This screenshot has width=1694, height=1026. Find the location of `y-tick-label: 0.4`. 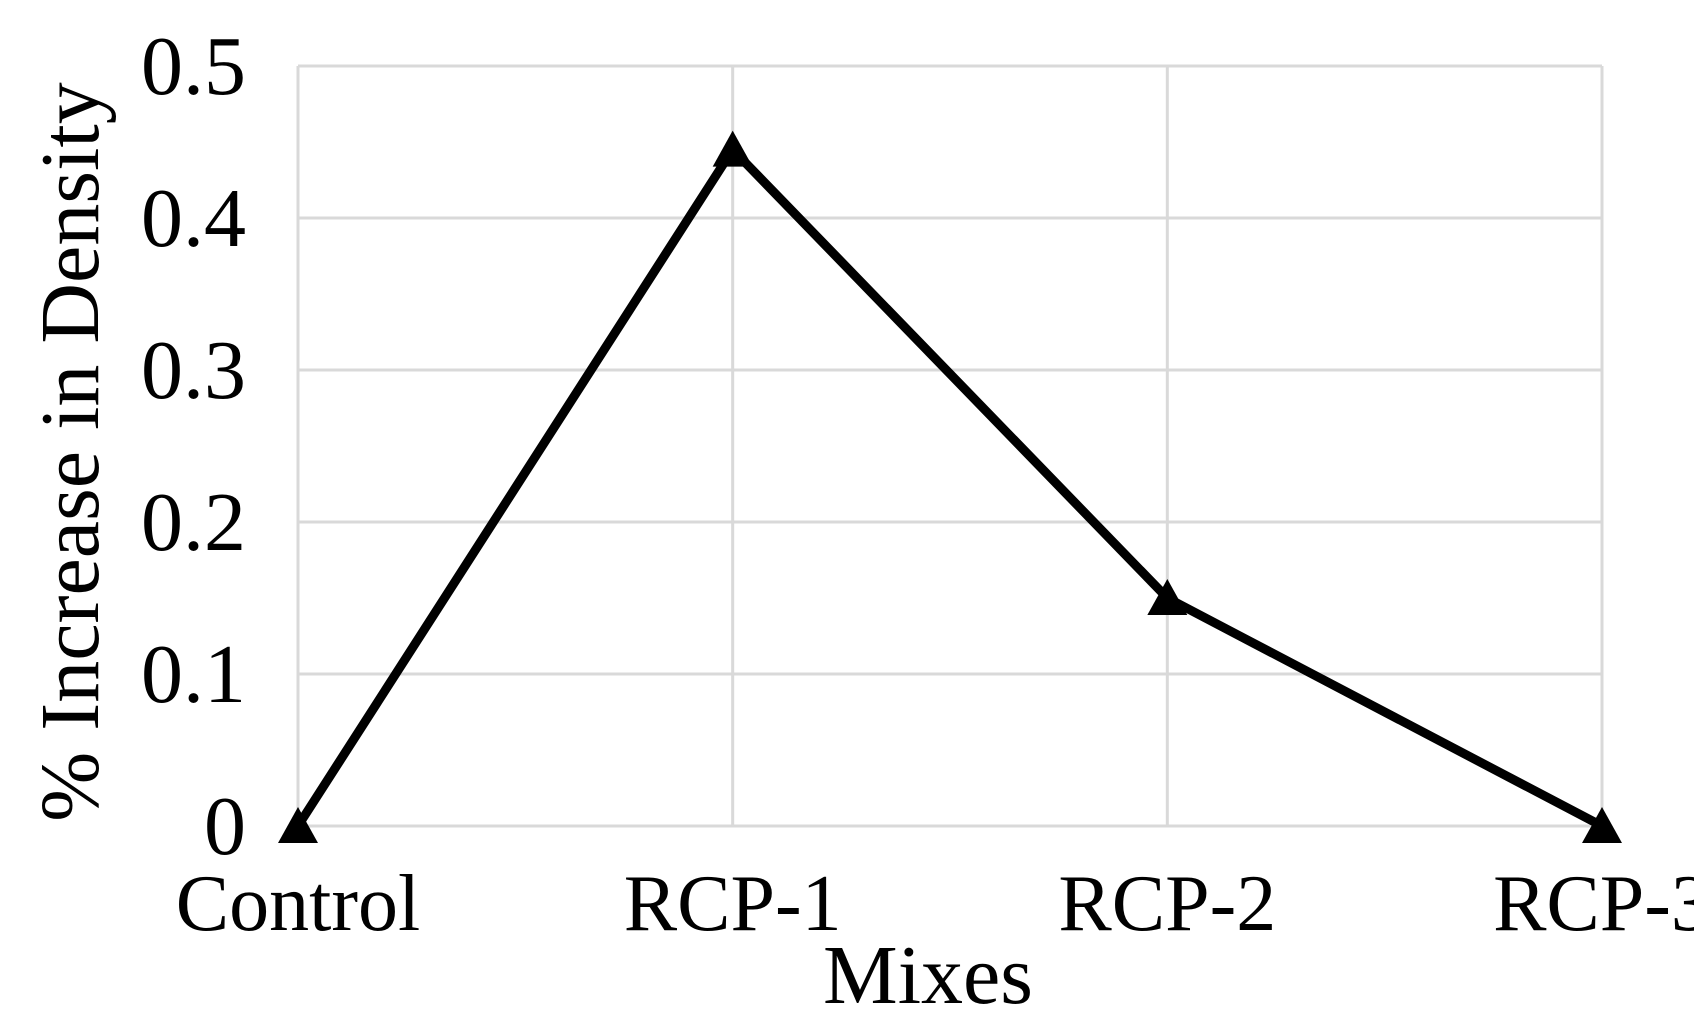

y-tick-label: 0.4 is located at coordinates (193, 218).